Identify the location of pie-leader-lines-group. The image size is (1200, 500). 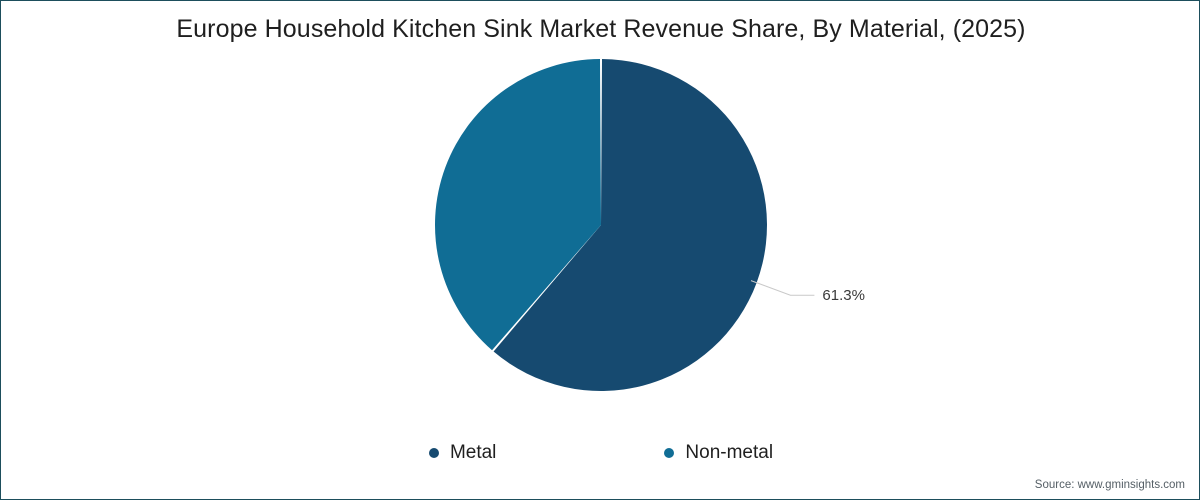
(782, 288).